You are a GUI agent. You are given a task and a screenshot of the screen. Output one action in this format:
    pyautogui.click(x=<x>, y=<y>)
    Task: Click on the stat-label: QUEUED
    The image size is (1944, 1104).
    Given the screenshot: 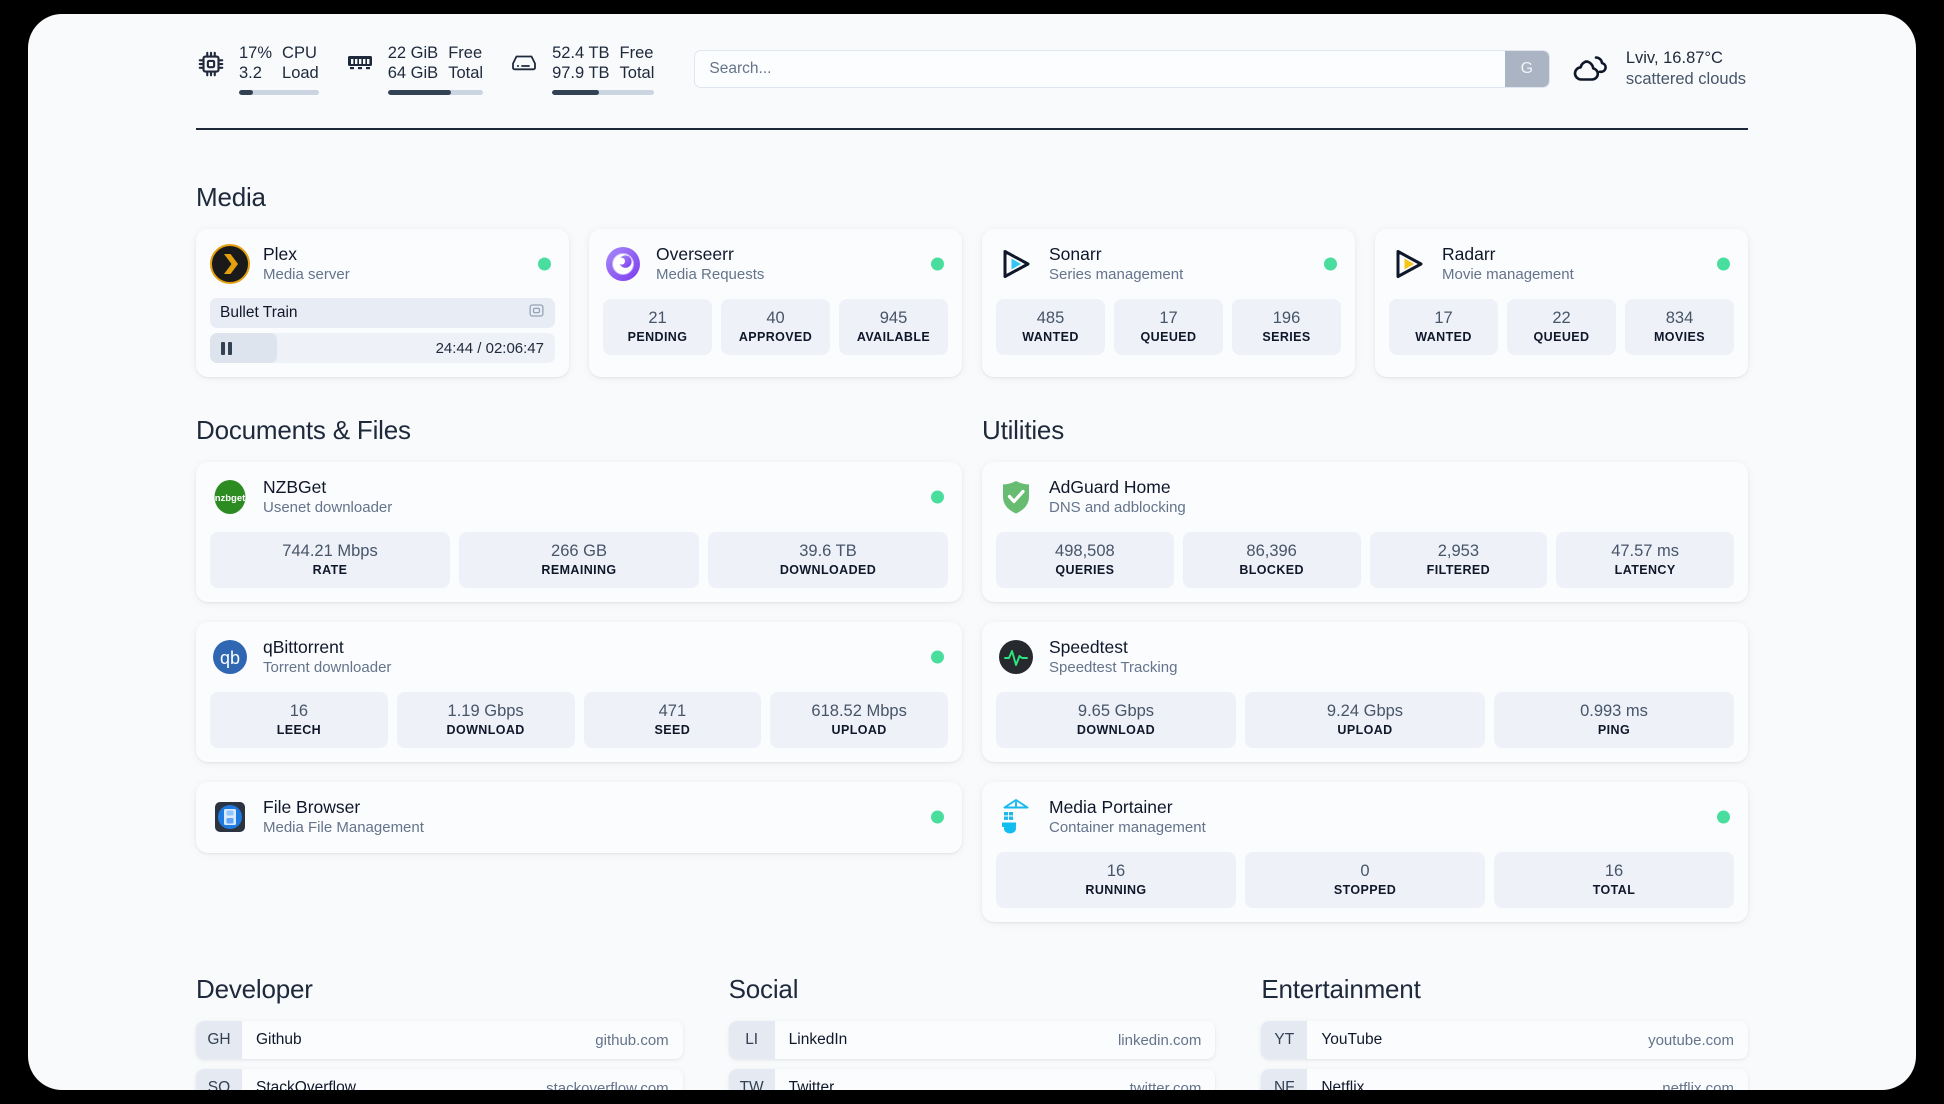 What is the action you would take?
    pyautogui.click(x=1168, y=337)
    